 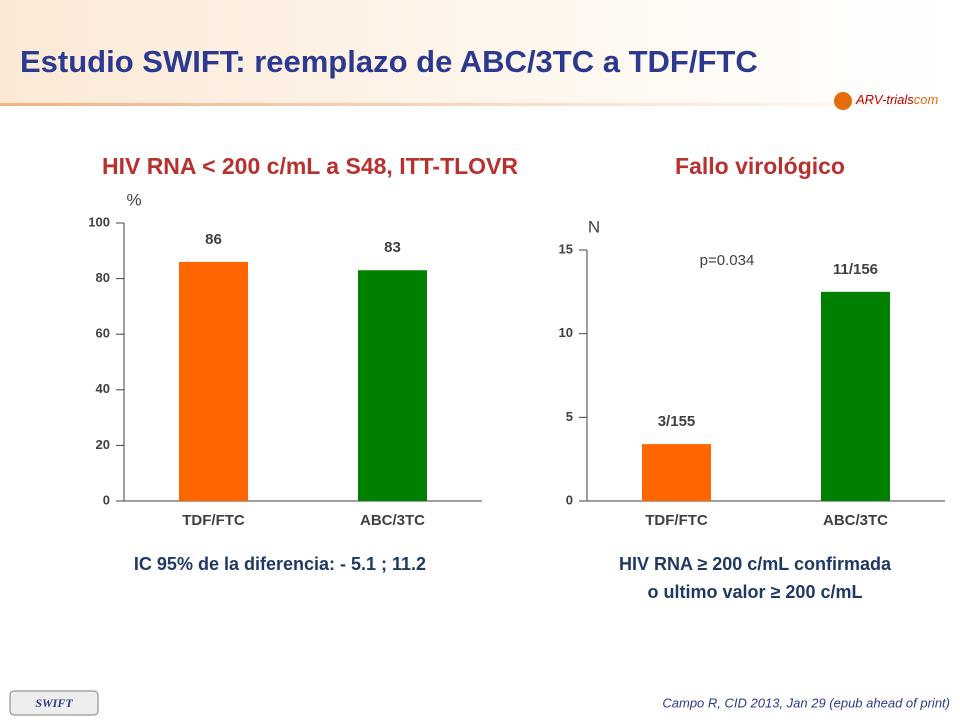 I want to click on logo-suffix: com, so click(x=926, y=99).